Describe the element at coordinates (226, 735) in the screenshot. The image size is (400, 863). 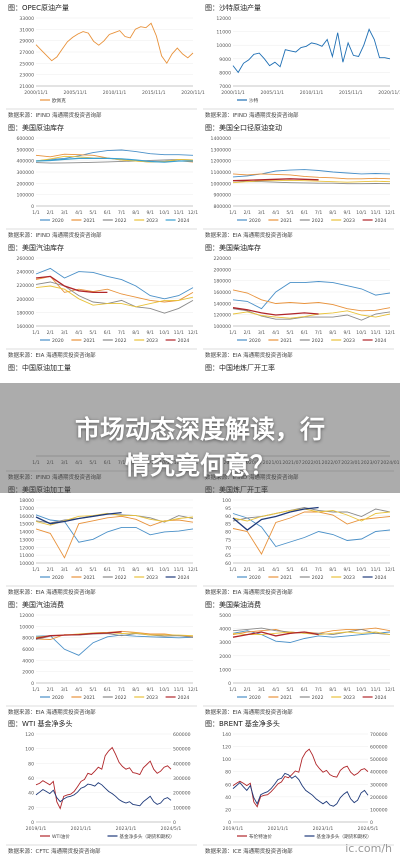
I see `y-tick-label: 140` at that location.